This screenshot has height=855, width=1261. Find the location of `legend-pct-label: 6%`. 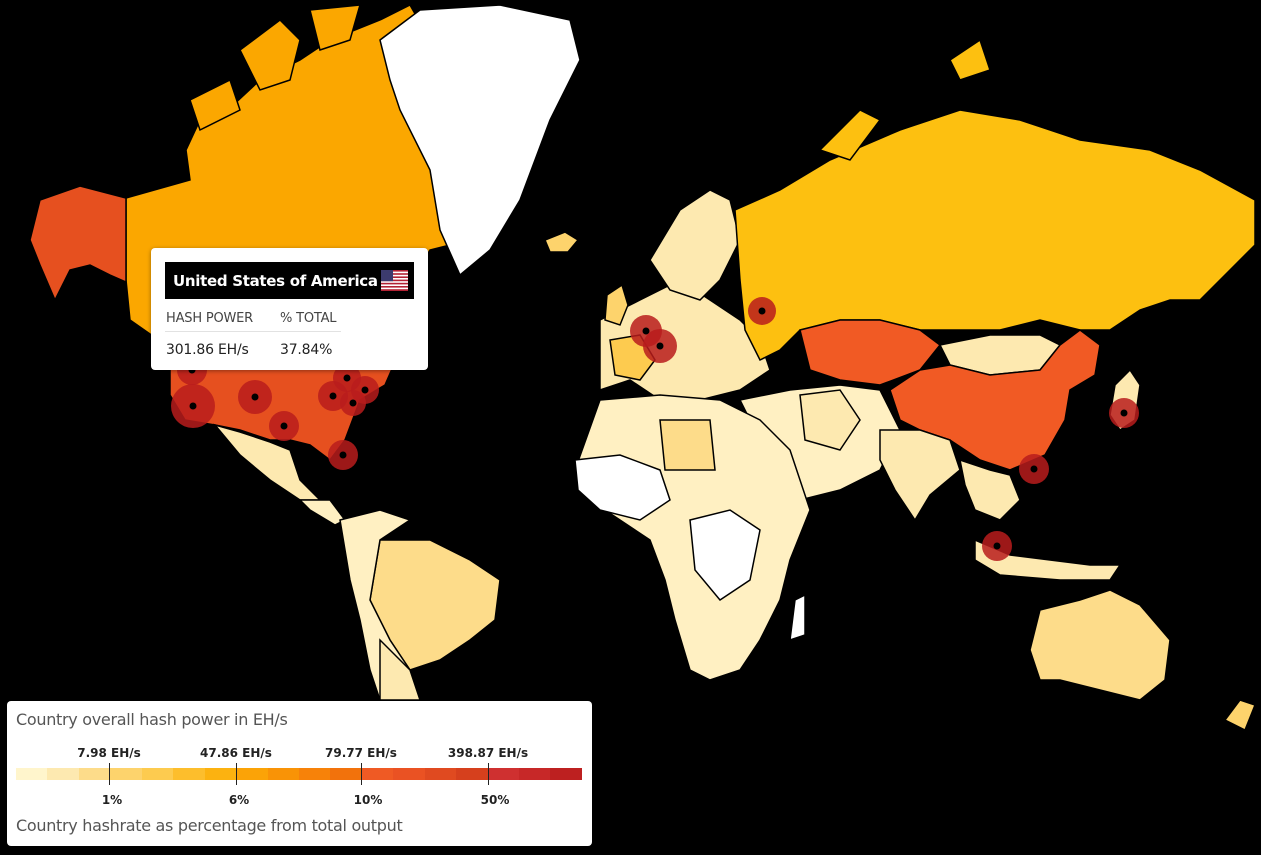

legend-pct-label: 6% is located at coordinates (239, 800).